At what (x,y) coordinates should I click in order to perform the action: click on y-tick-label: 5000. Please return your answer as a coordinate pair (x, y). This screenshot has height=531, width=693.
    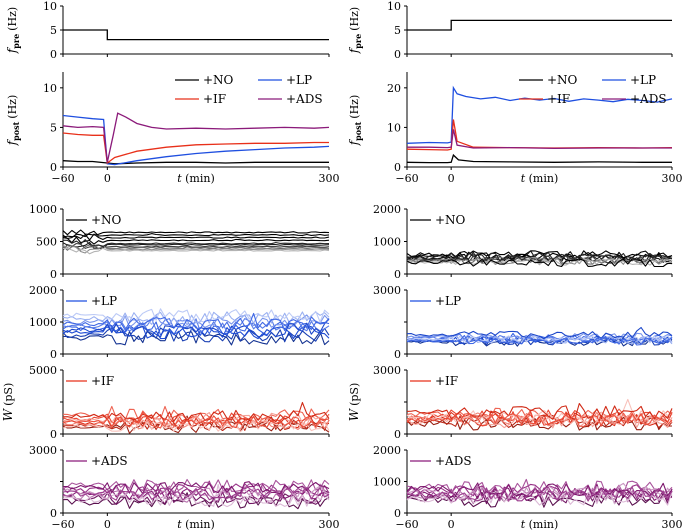
    Looking at the image, I should click on (43, 370).